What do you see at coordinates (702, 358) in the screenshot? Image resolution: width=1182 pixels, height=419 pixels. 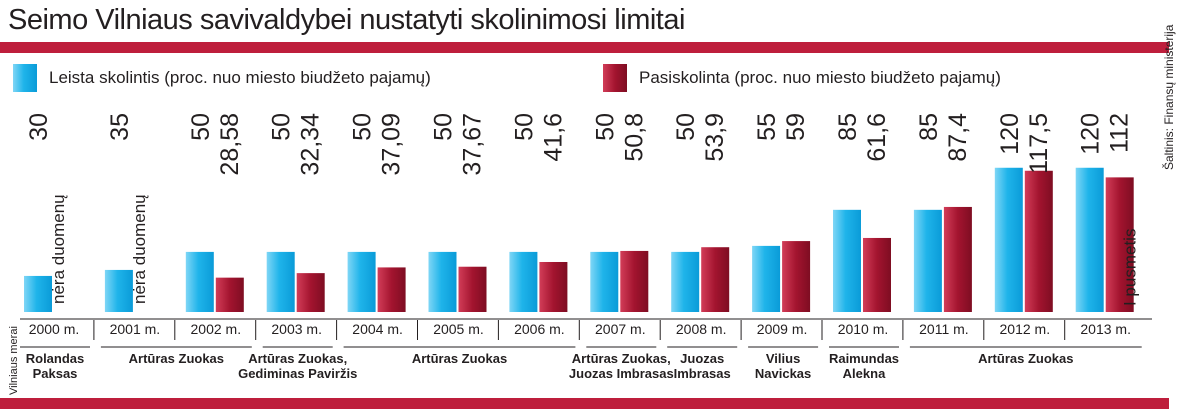 I see `mayor-name-5-0: Juozas` at bounding box center [702, 358].